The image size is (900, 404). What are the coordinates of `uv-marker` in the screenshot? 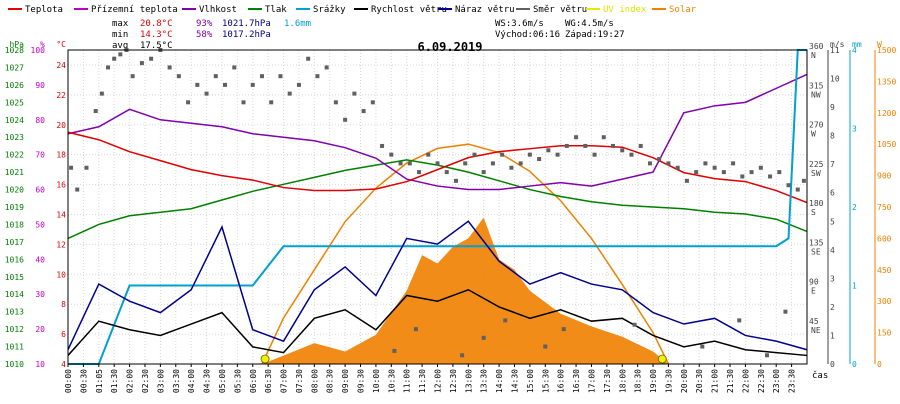 It's located at (265, 359).